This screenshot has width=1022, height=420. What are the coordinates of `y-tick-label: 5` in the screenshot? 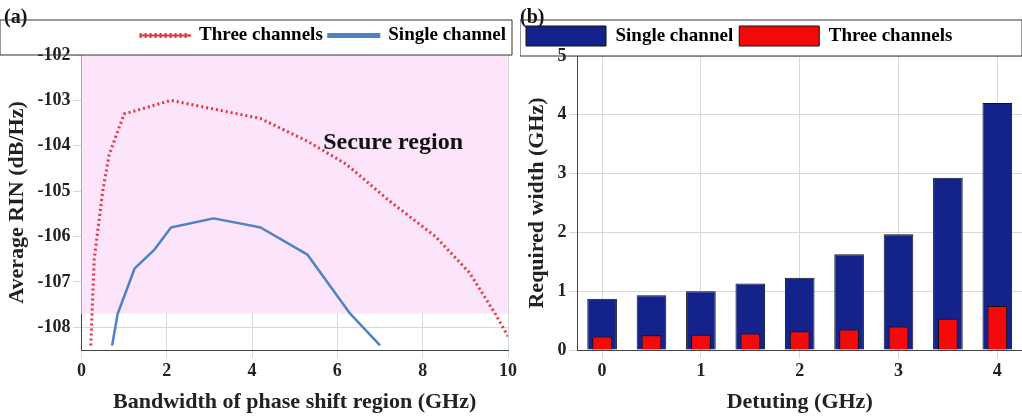 It's located at (562, 54).